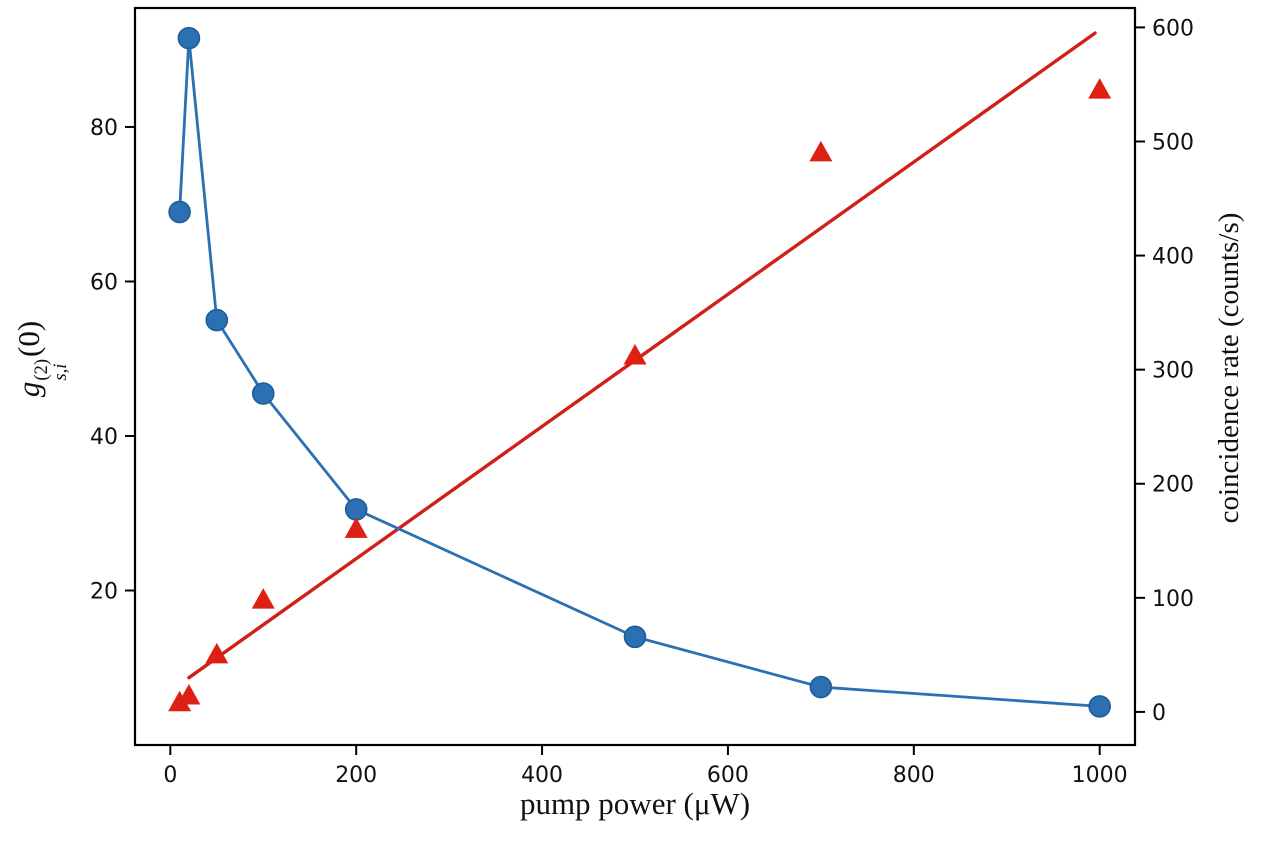 Image resolution: width=1270 pixels, height=853 pixels. I want to click on right-axis-label: coincidence rate (counts/s), so click(1229, 368).